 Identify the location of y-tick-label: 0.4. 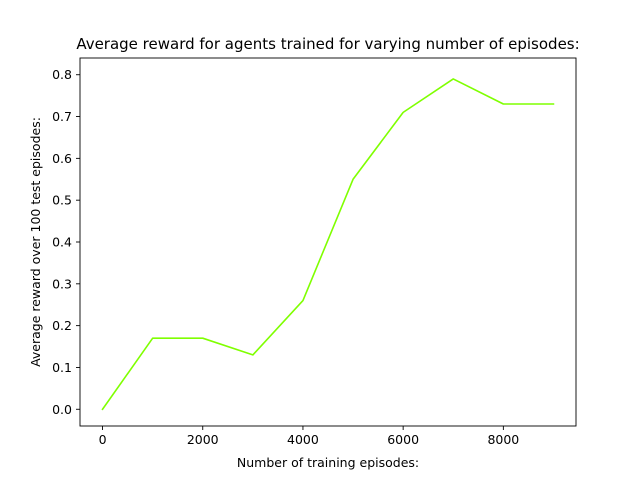
(62, 242).